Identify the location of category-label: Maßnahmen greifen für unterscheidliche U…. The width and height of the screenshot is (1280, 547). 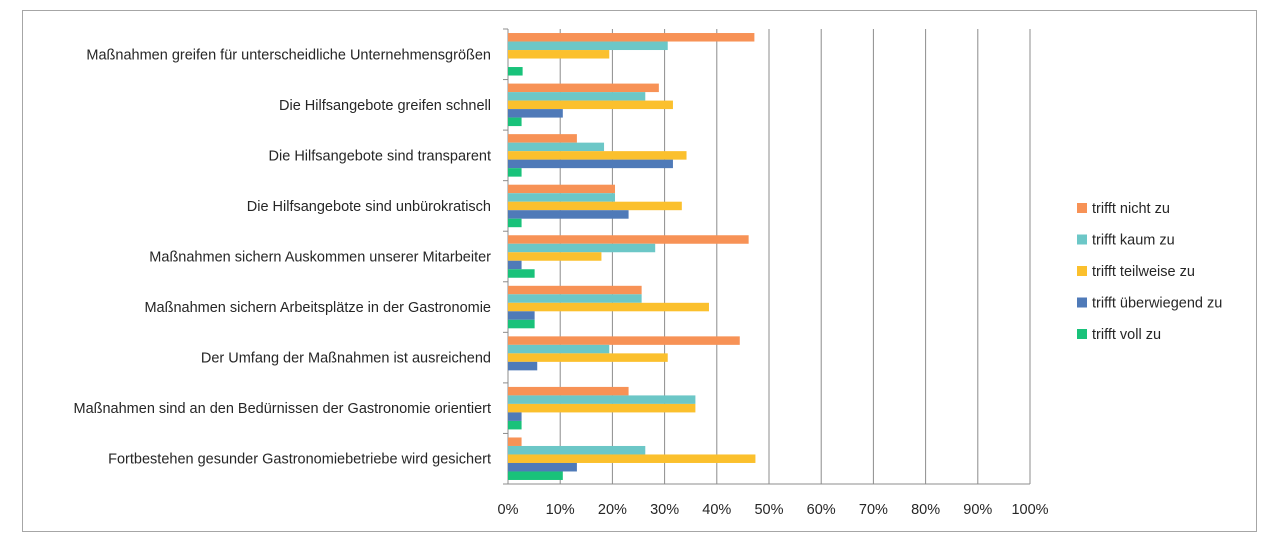
(288, 55).